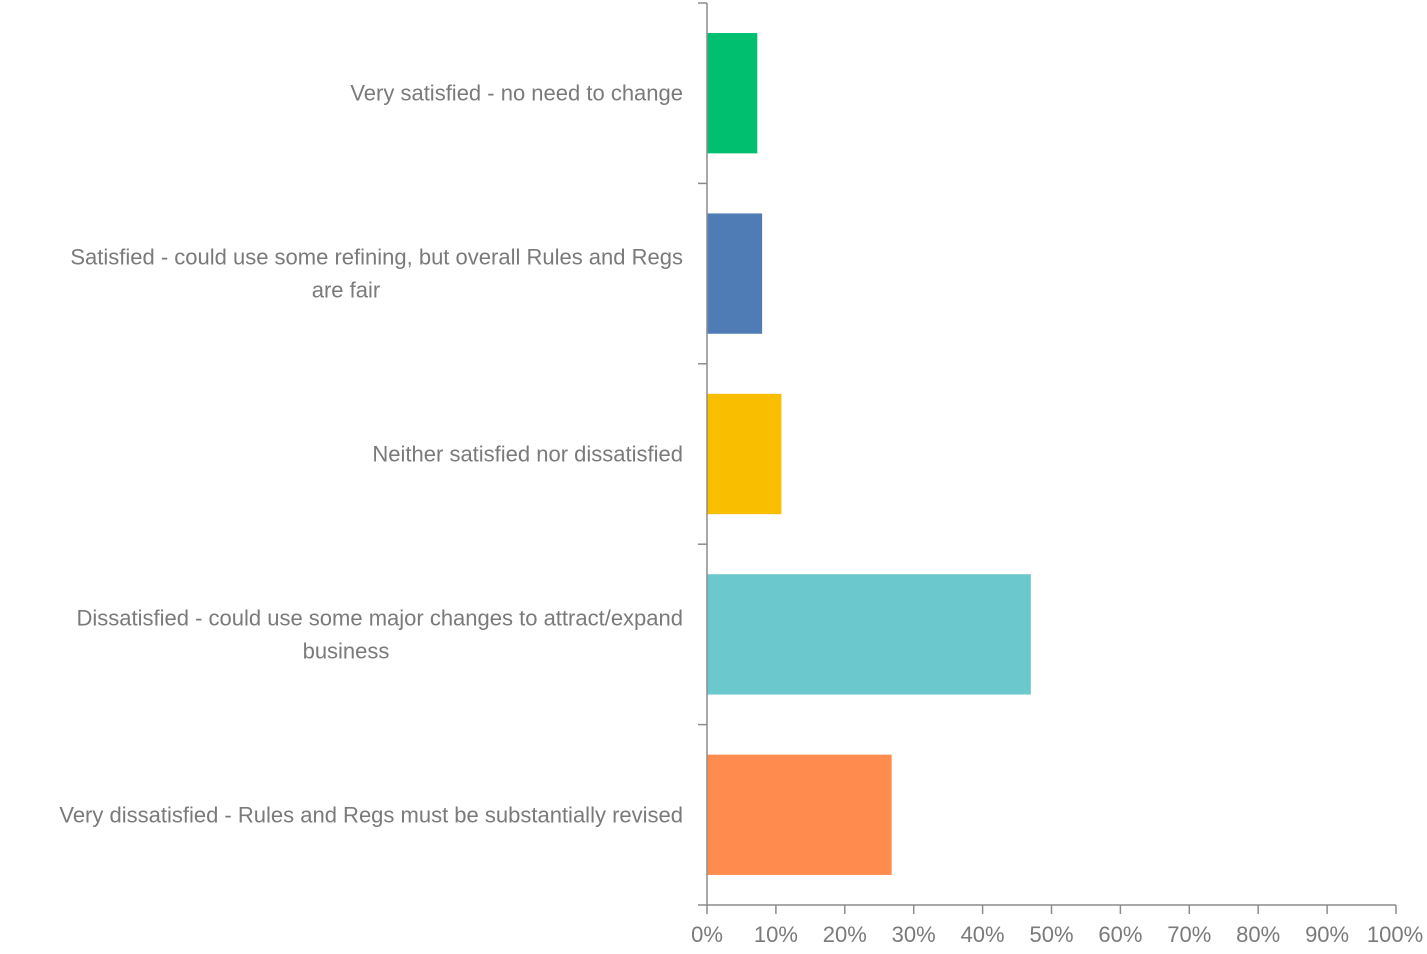 The width and height of the screenshot is (1427, 954). Describe the element at coordinates (1395, 934) in the screenshot. I see `x-tick-label-10: 100%` at that location.